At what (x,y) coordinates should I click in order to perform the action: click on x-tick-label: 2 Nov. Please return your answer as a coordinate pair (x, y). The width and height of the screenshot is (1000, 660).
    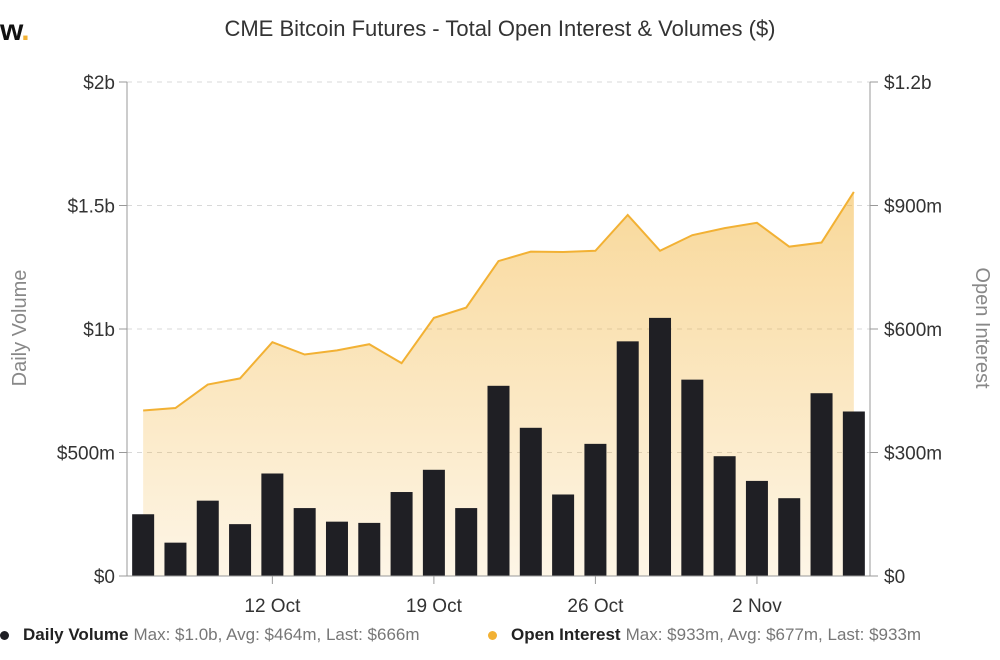
    Looking at the image, I should click on (757, 606).